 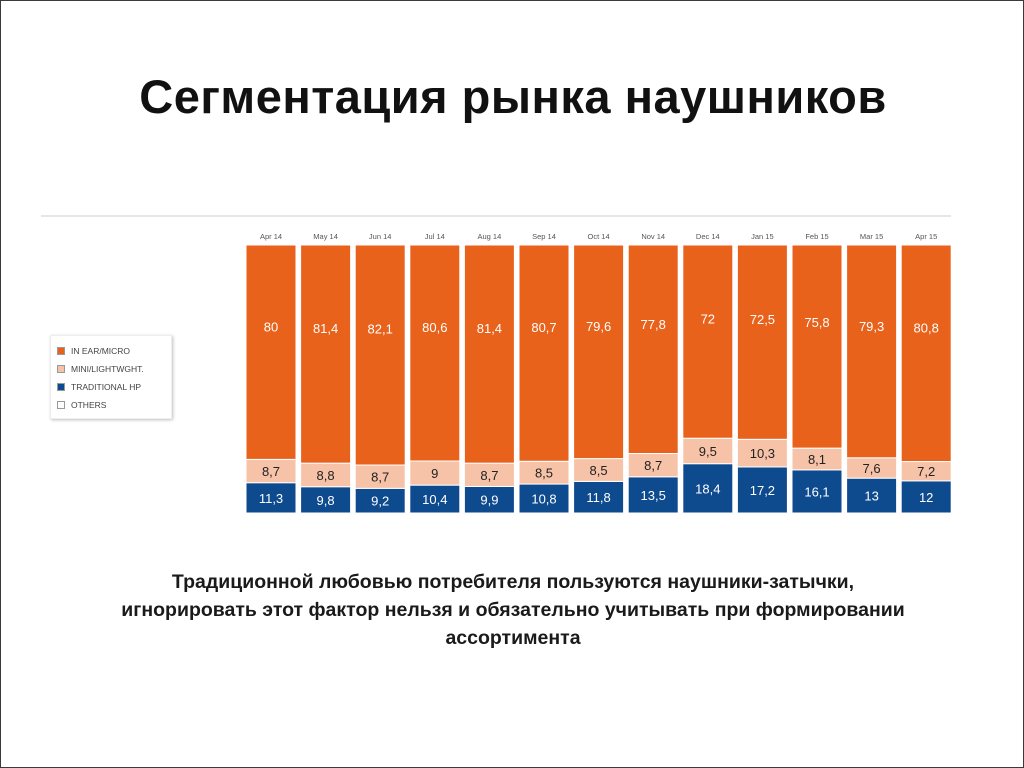 What do you see at coordinates (380, 236) in the screenshot?
I see `x-tick-label: Jun 14` at bounding box center [380, 236].